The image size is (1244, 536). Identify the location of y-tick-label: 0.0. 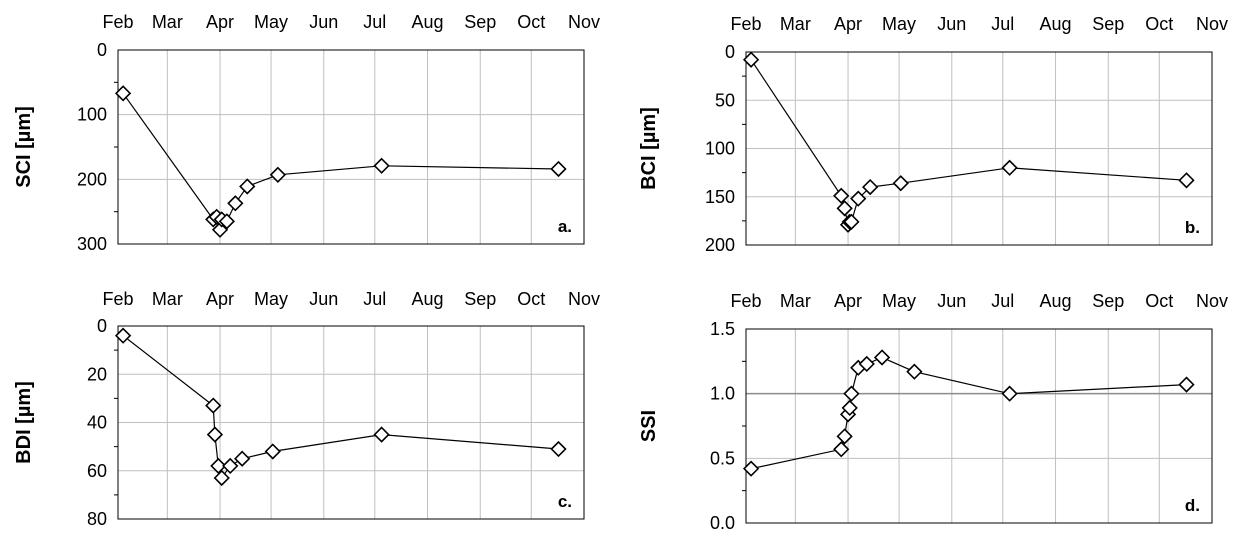
(722, 522).